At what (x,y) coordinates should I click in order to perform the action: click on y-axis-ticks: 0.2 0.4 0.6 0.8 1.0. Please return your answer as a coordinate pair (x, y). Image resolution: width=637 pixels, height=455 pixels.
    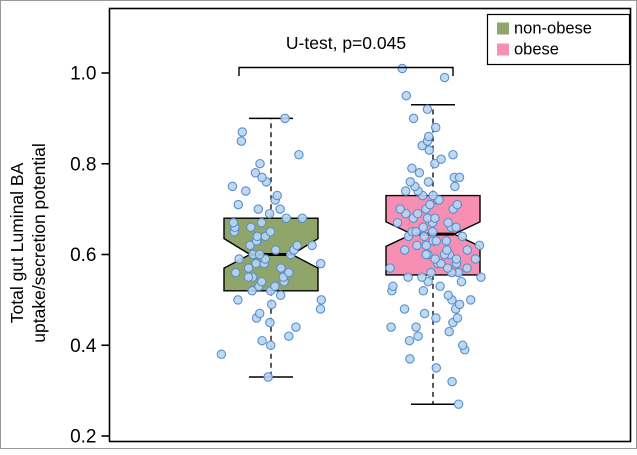
    Looking at the image, I should click on (90, 256).